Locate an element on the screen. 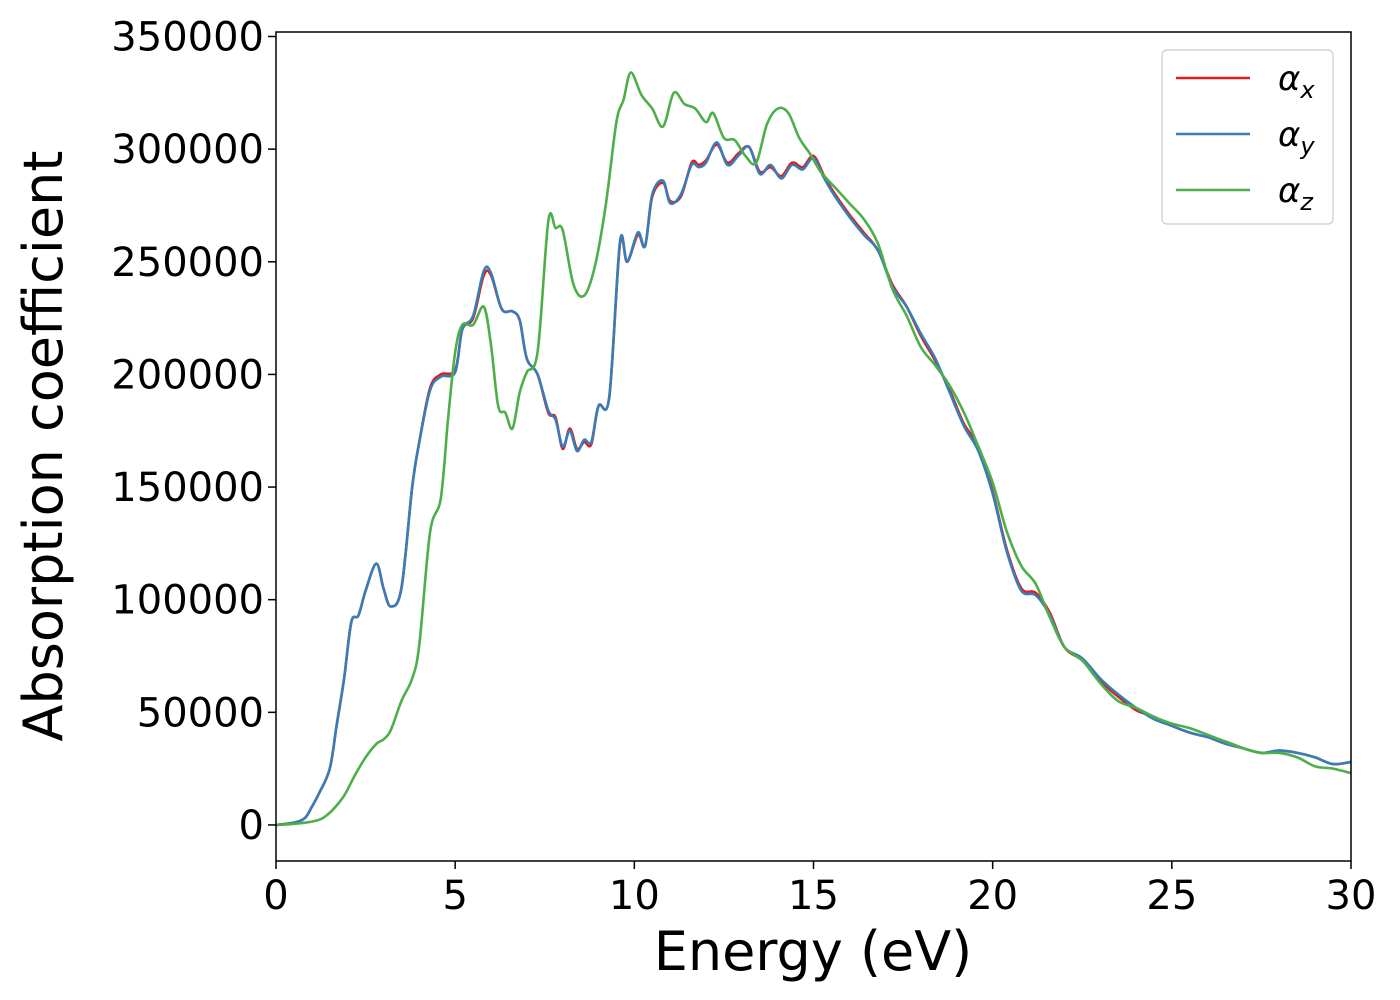 This screenshot has height=1000, width=1400. x-axis-ticks: 0 5 10 15 20 25 30 is located at coordinates (819, 890).